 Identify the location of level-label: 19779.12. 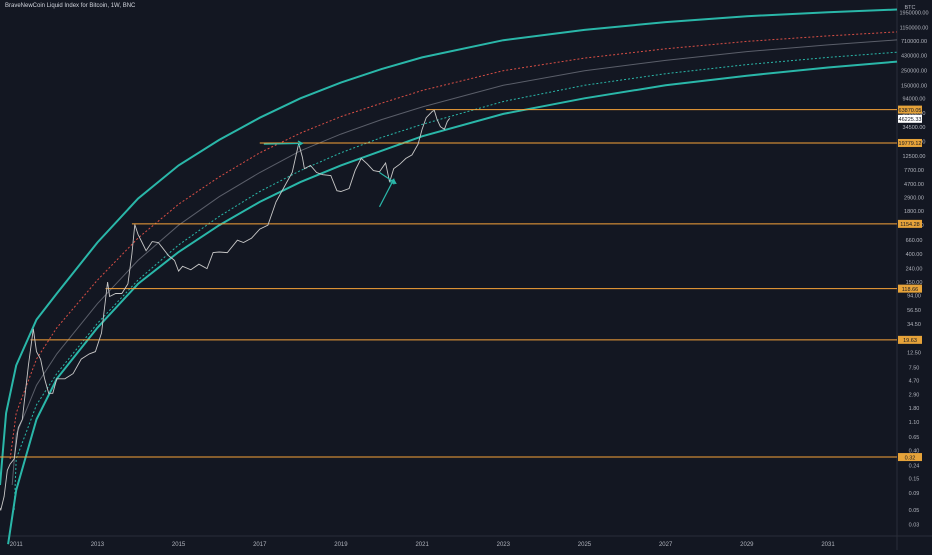
(910, 144).